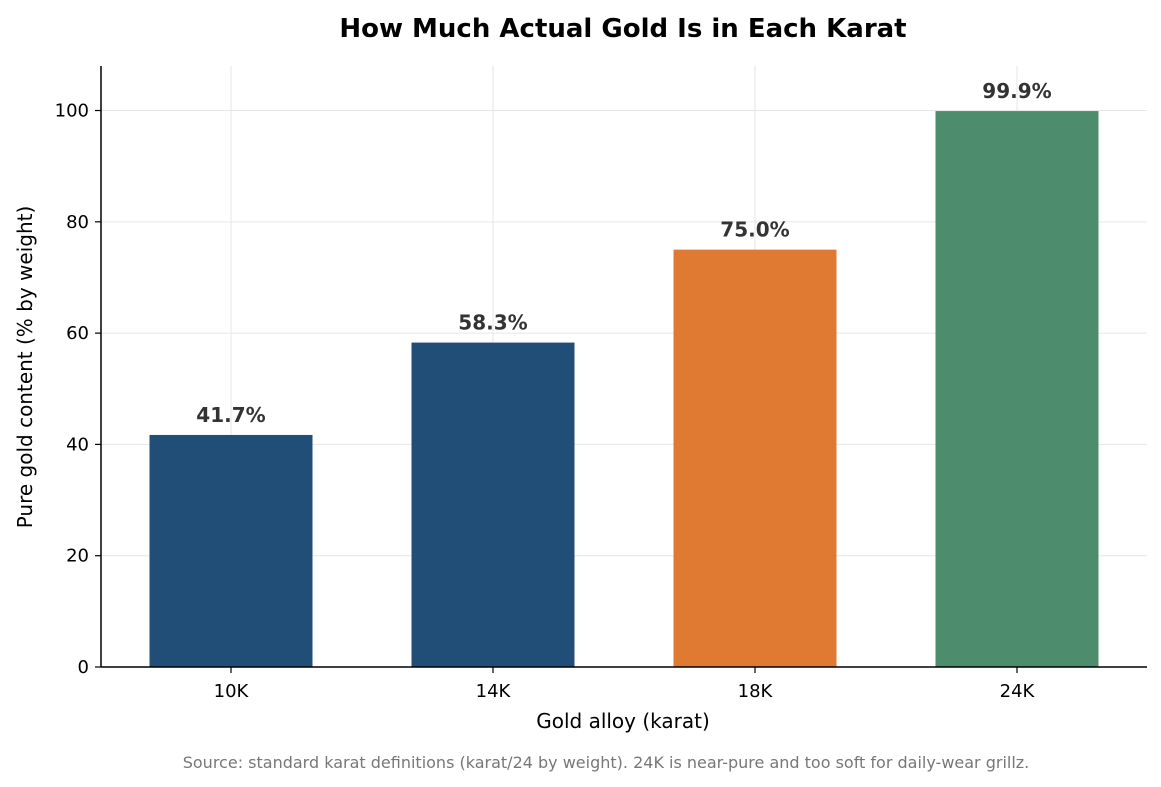 Image resolution: width=1161 pixels, height=787 pixels. What do you see at coordinates (622, 29) in the screenshot?
I see `chart-title: How Much Actual Gold Is in Each Karat` at bounding box center [622, 29].